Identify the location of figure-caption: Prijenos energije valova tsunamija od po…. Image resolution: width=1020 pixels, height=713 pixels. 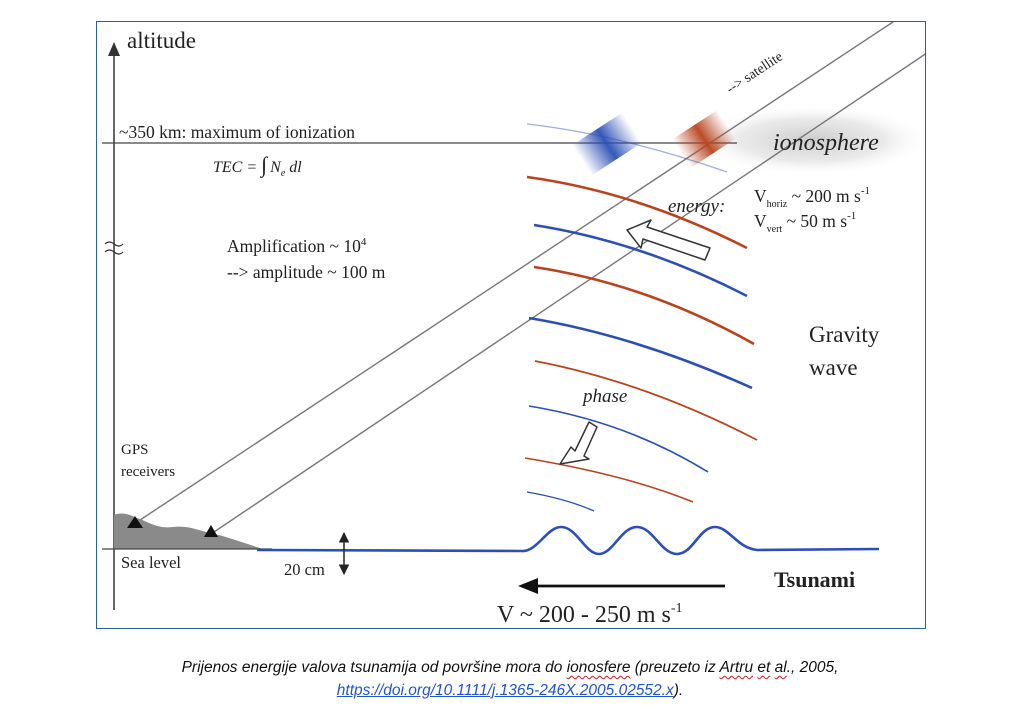
(510, 679).